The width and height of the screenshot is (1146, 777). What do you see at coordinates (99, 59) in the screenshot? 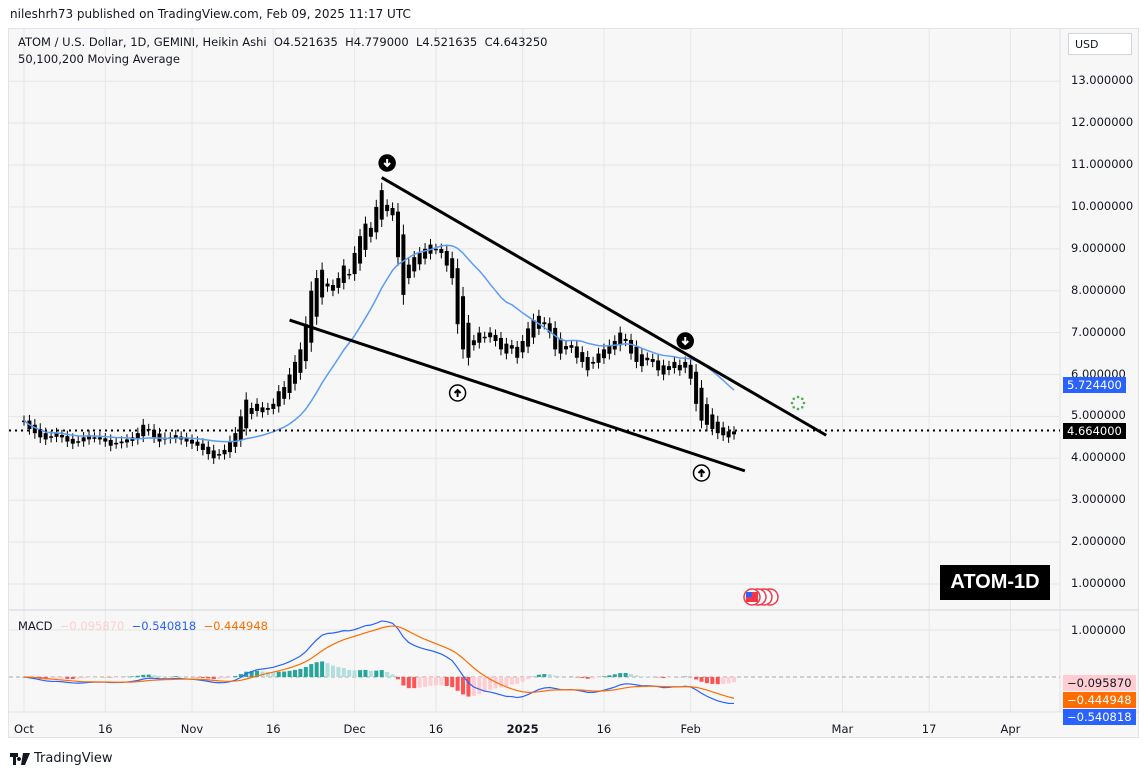
I see `indicator-legend: 50,100,200 Moving Average` at bounding box center [99, 59].